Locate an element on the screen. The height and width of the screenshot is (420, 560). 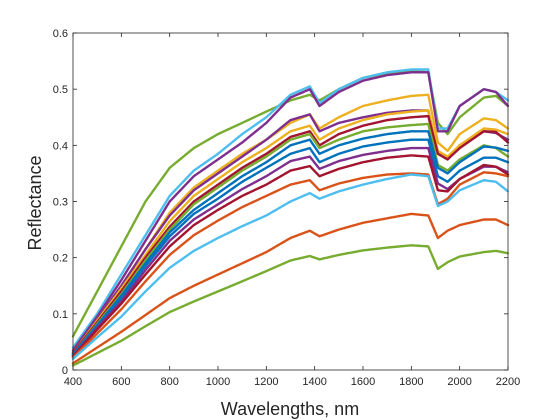
y-tick-label: 0.1 is located at coordinates (60, 315).